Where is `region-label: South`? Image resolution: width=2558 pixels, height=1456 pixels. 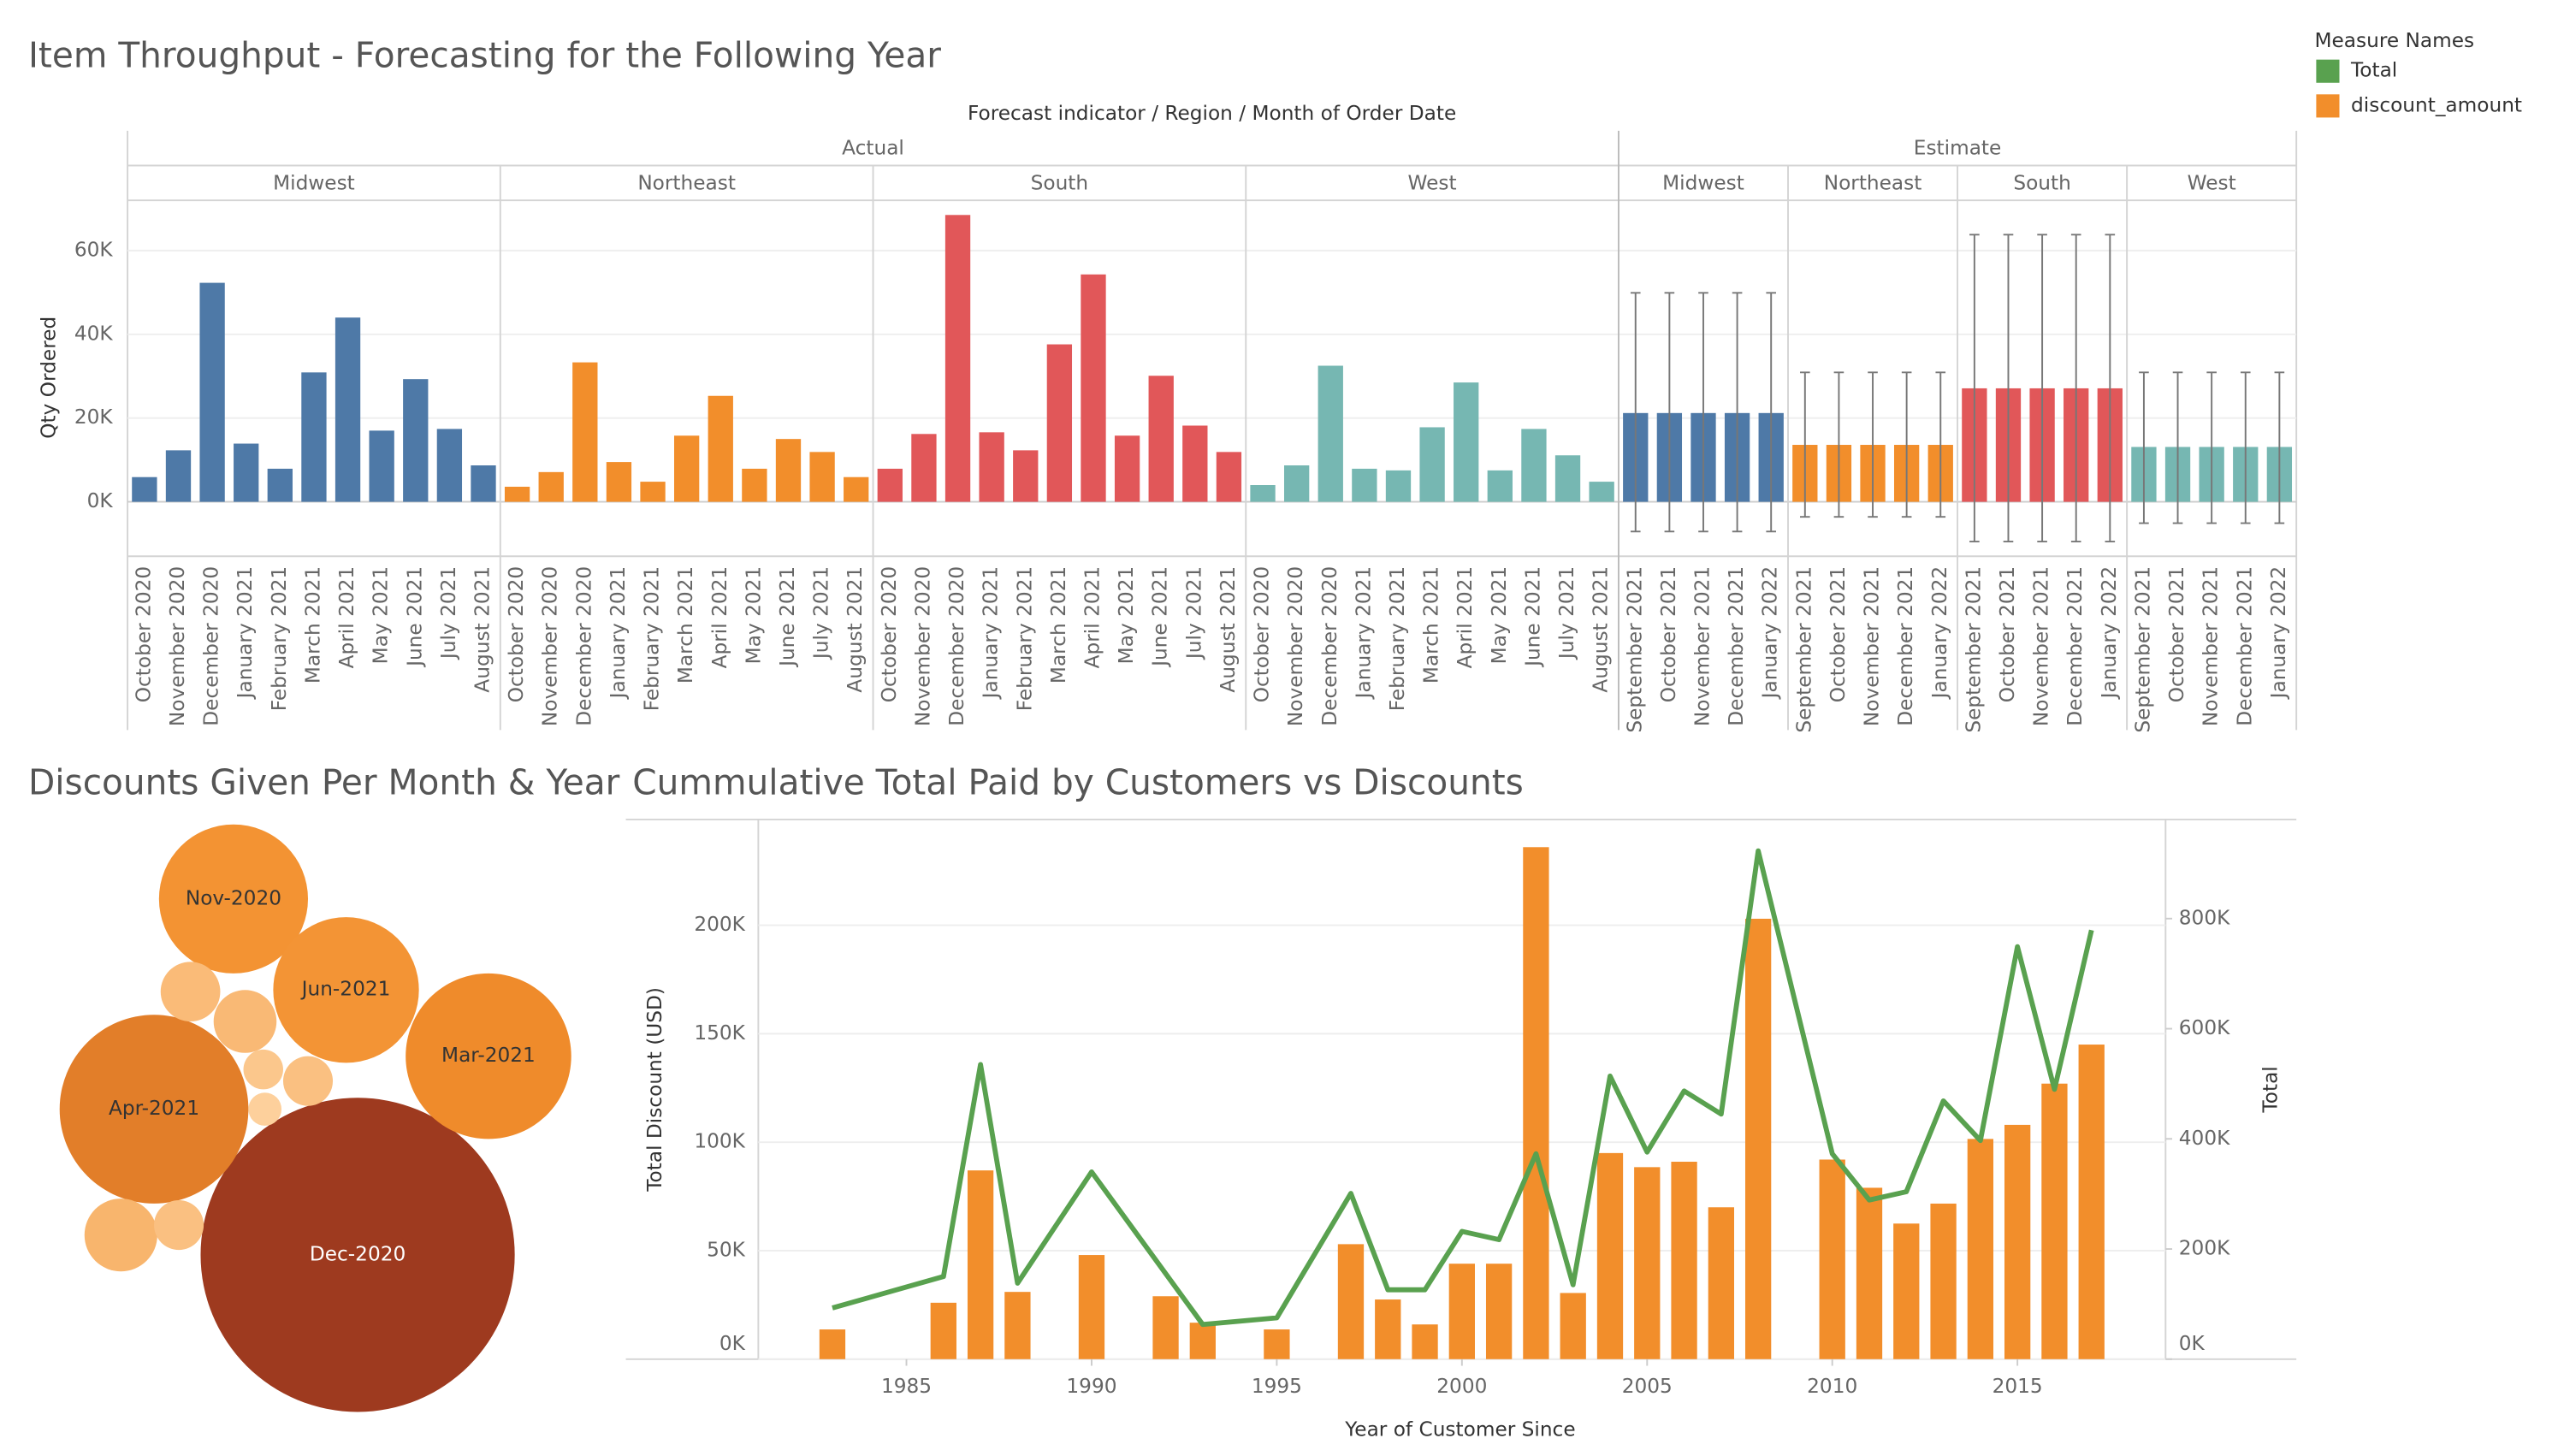
region-label: South is located at coordinates (1059, 182).